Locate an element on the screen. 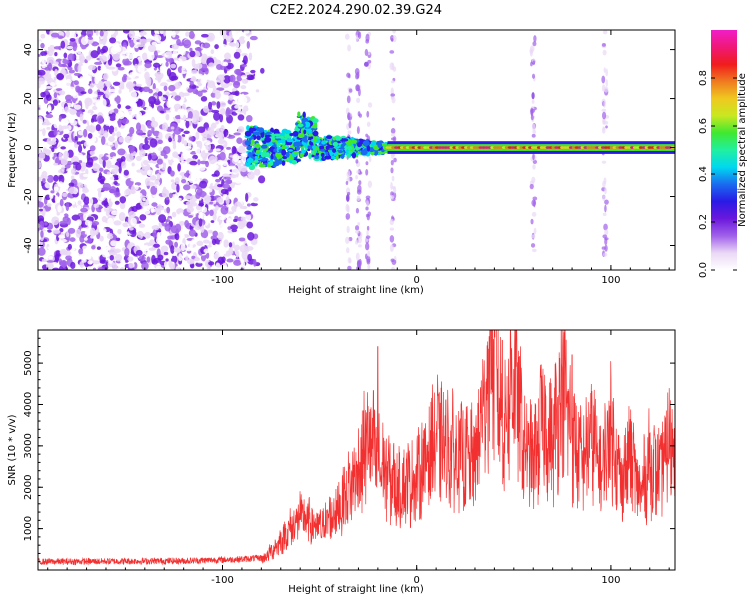  y-tick-label: 1000 is located at coordinates (28, 528).